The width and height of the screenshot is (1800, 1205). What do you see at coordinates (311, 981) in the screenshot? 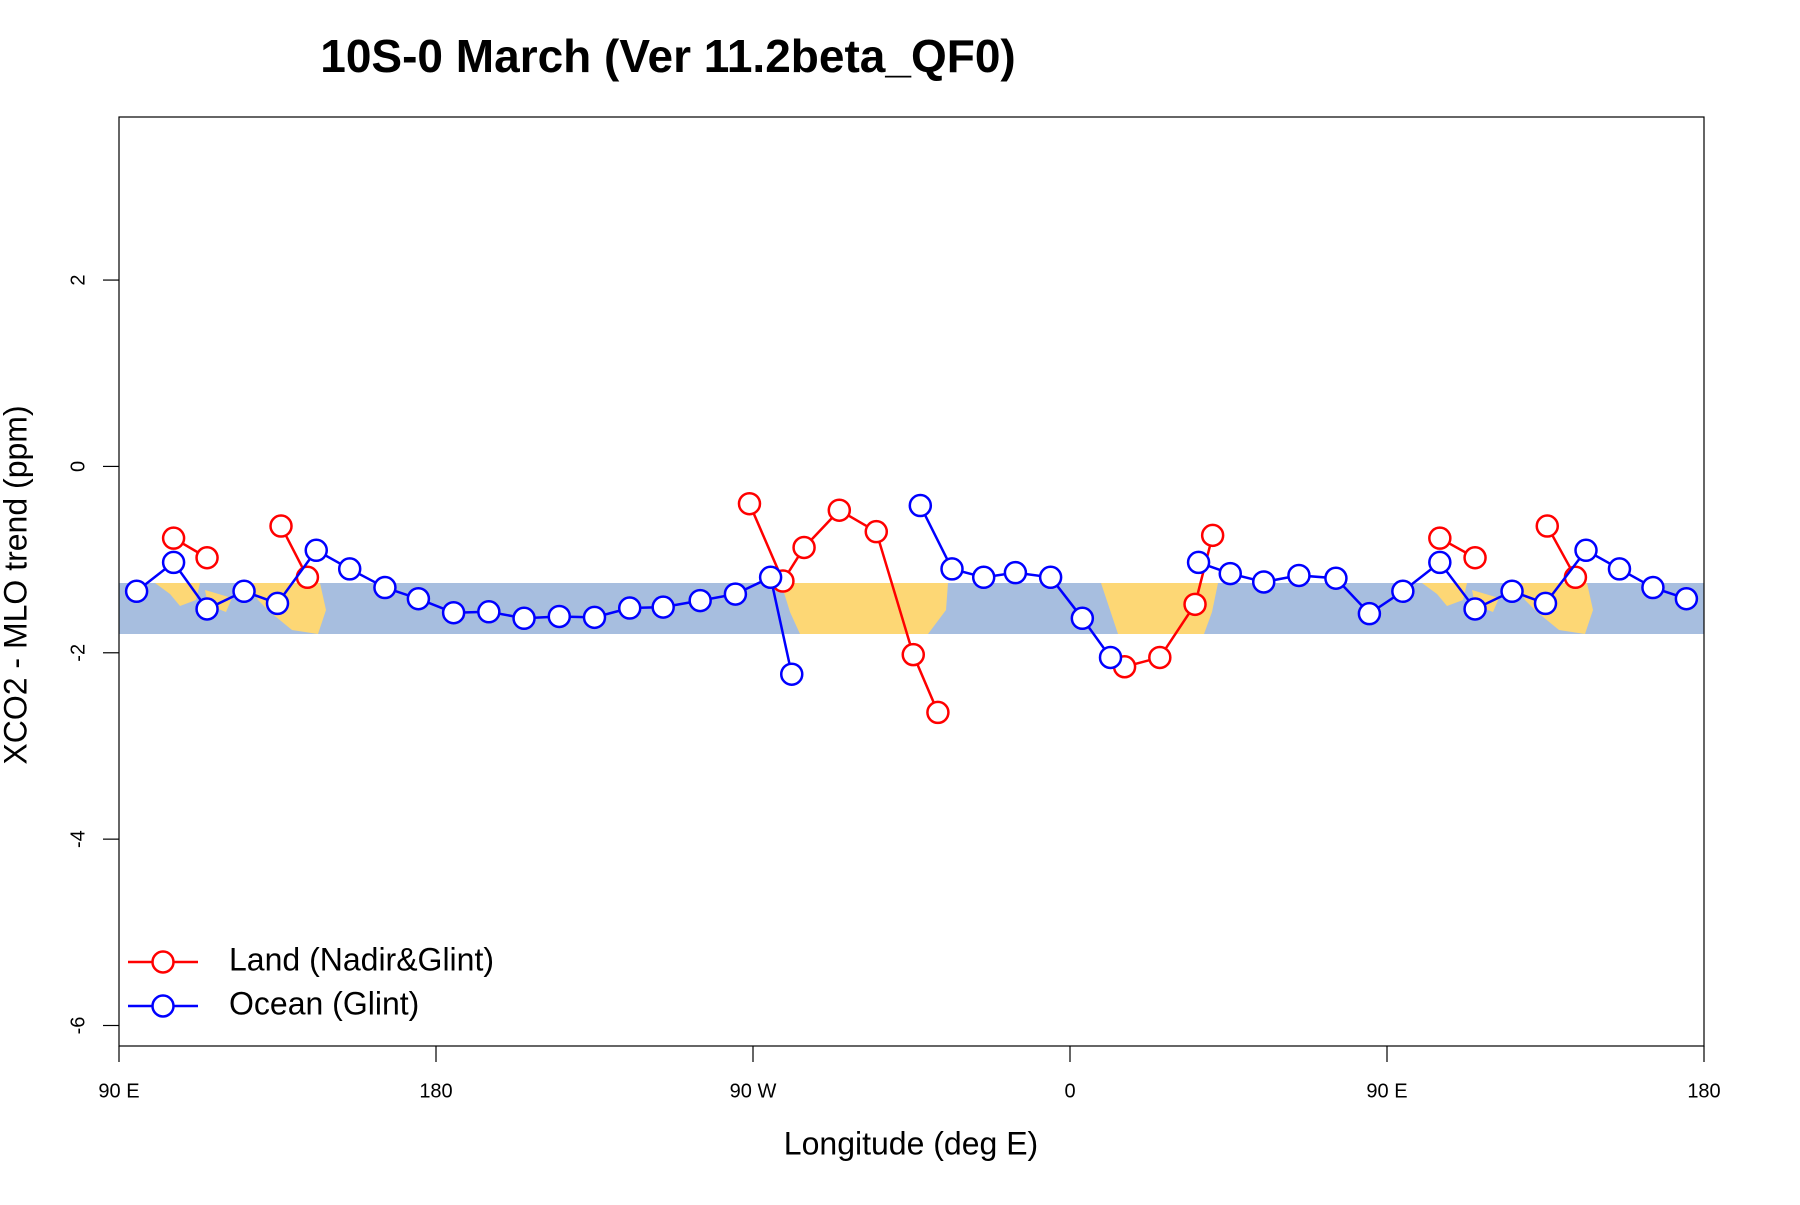
I see `legend: Land (Nadir&Glint) Ocean (Glint)` at bounding box center [311, 981].